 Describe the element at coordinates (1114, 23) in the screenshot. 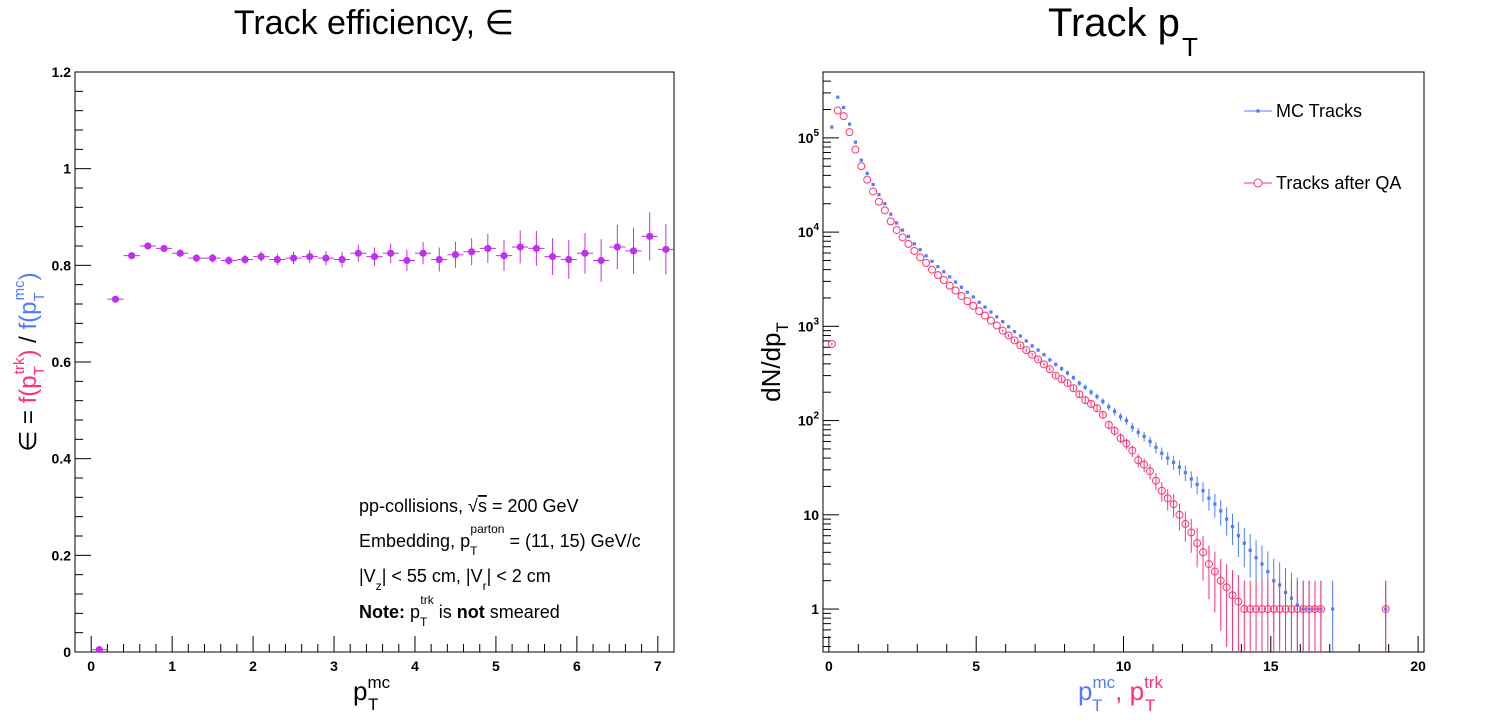

I see `pt-title: Track p` at that location.